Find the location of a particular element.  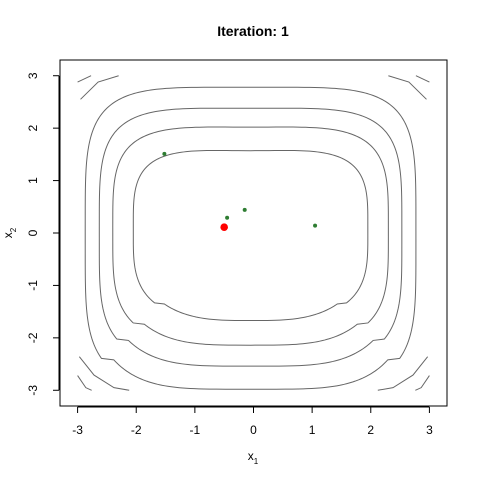

chart-title: Iteration: 1 is located at coordinates (253, 31).